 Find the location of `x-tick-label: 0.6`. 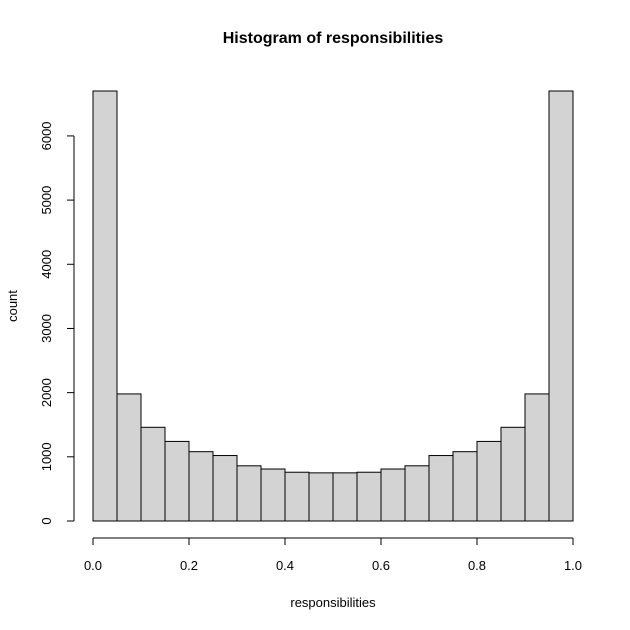

x-tick-label: 0.6 is located at coordinates (381, 565).